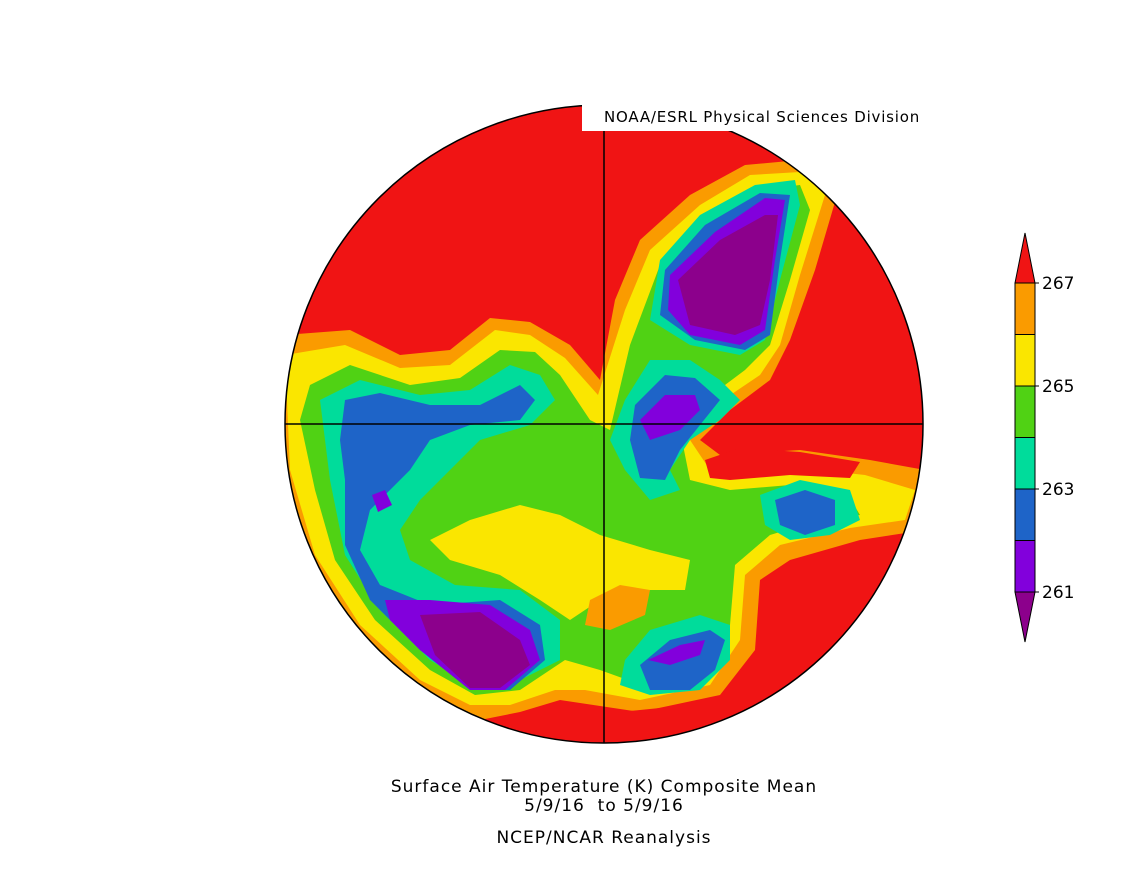 Image resolution: width=1130 pixels, height=874 pixels. Describe the element at coordinates (604, 806) in the screenshot. I see `date-range: 5/9/16 to 5/9/16` at that location.